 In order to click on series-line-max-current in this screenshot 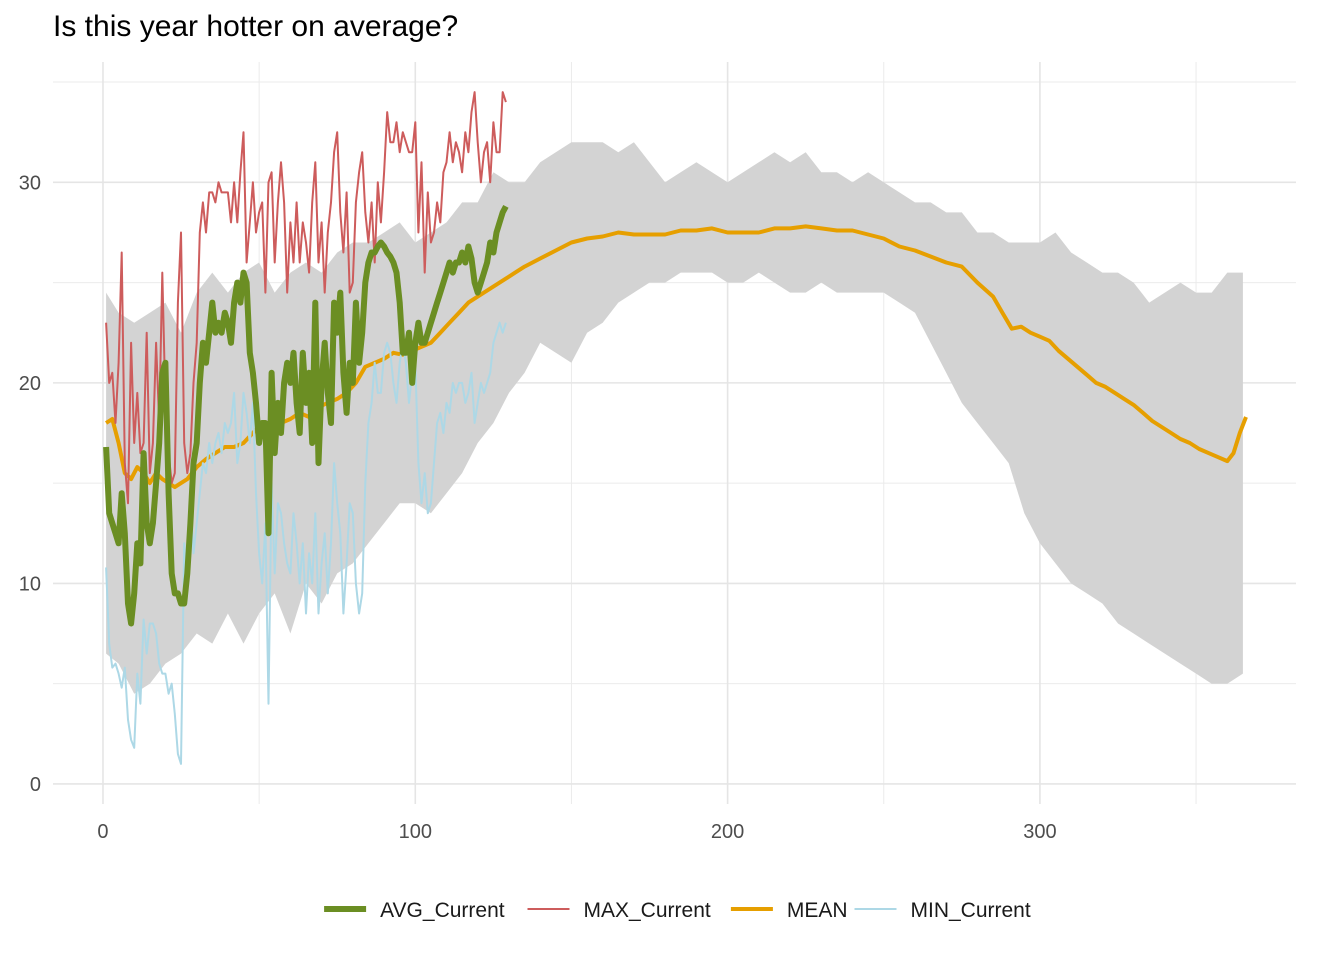, I will do `click(306, 298)`.